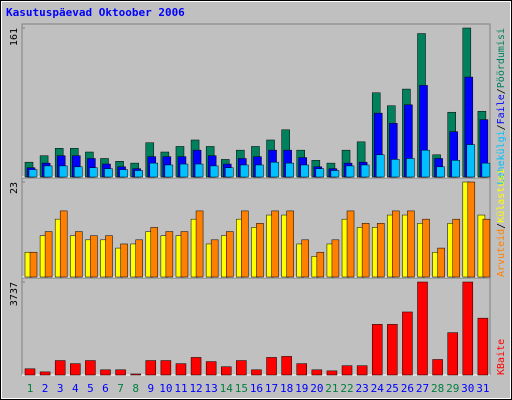 Image resolution: width=512 pixels, height=400 pixels. I want to click on x-tick-label: 24, so click(378, 388).